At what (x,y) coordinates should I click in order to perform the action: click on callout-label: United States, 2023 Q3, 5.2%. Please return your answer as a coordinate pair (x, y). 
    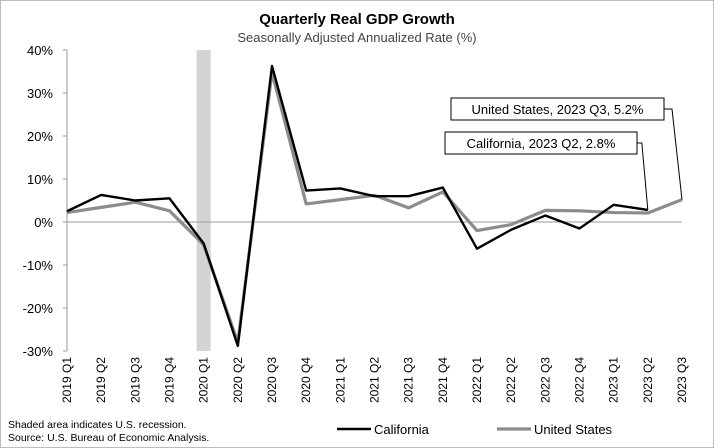
    Looking at the image, I should click on (558, 109).